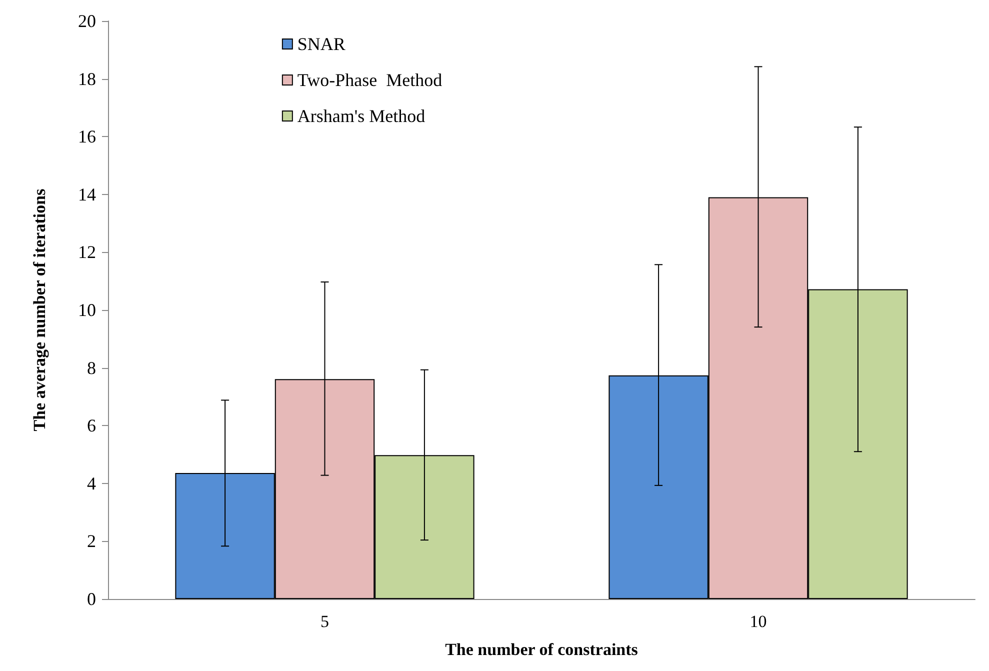 The height and width of the screenshot is (671, 989). I want to click on legend-label: Two-Phase Method, so click(369, 80).